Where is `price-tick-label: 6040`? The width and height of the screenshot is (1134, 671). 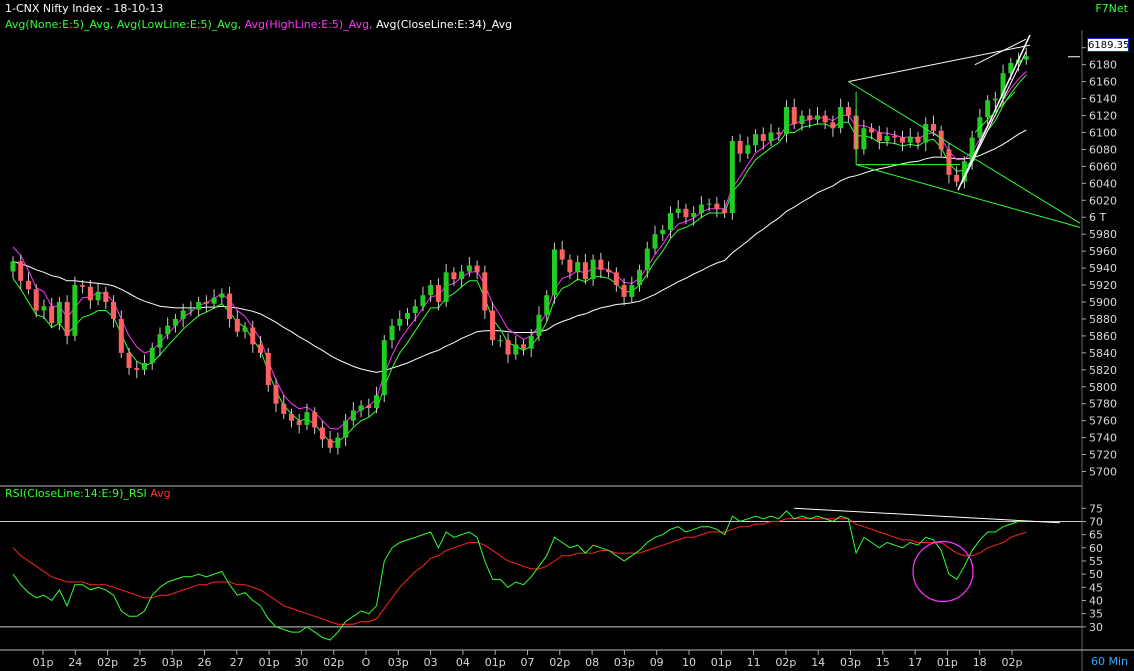 price-tick-label: 6040 is located at coordinates (1103, 183).